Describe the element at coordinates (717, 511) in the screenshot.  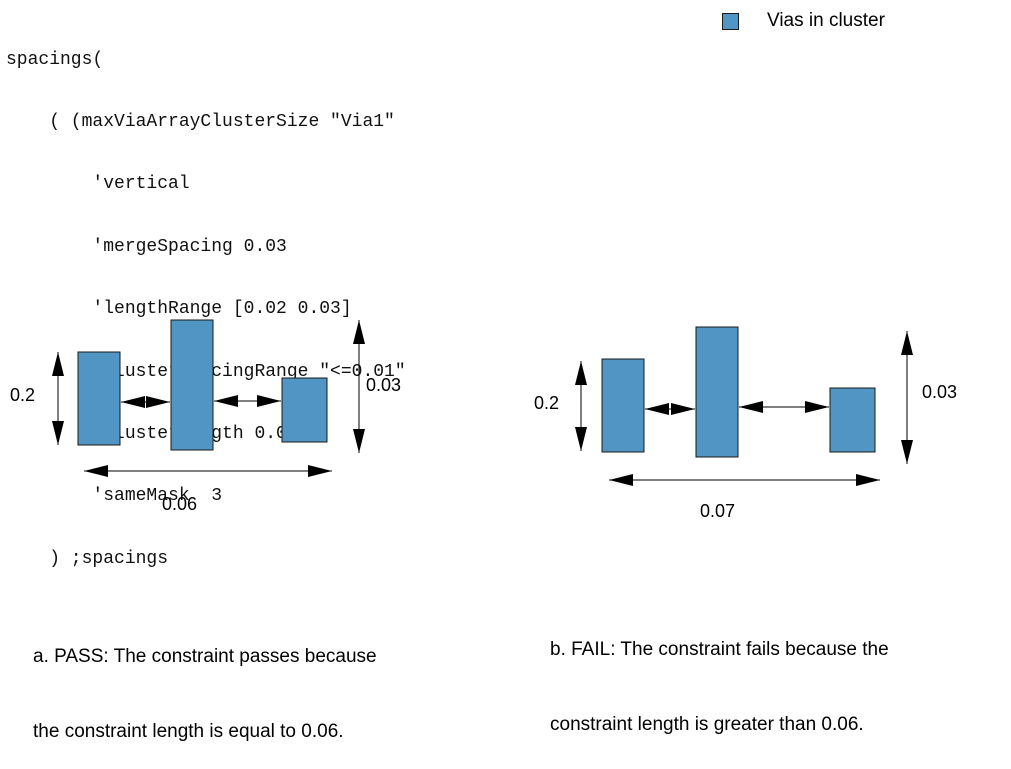
I see `length-label: 0.07` at that location.